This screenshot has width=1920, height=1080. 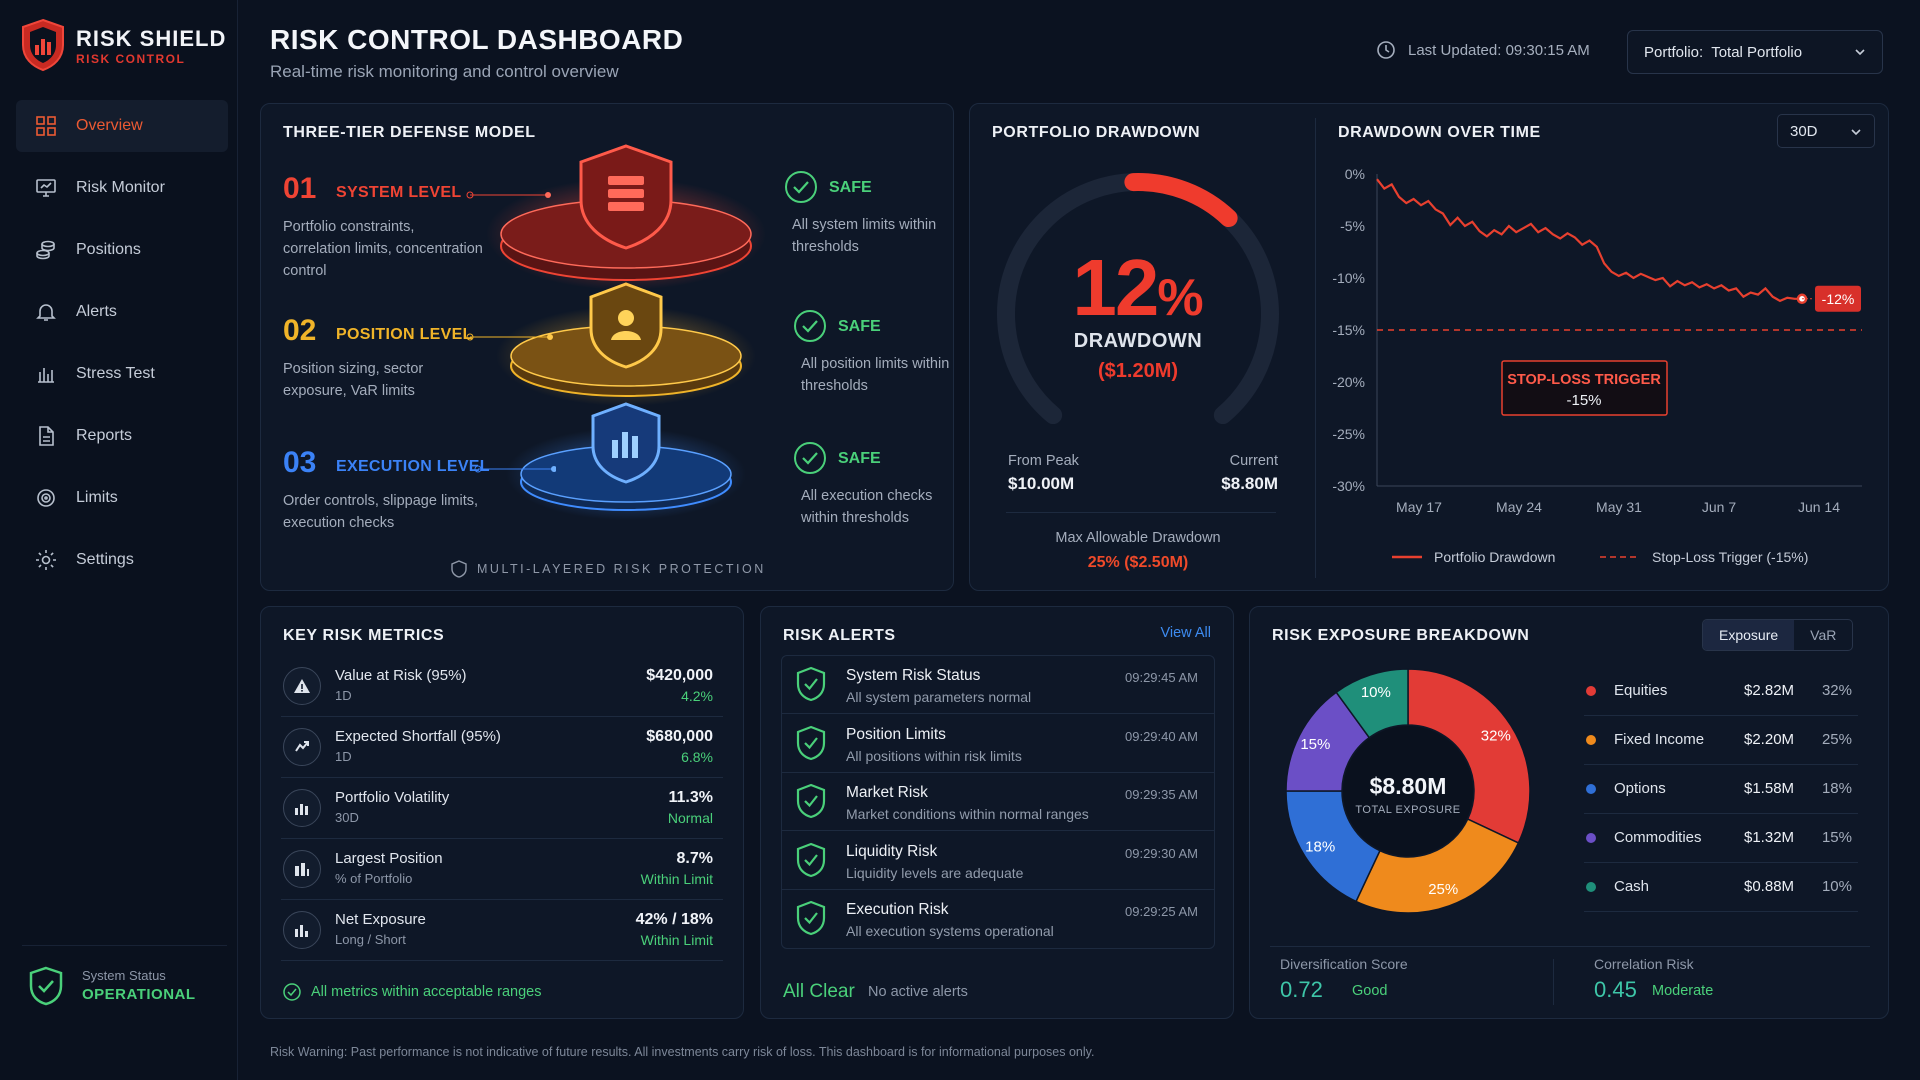 What do you see at coordinates (426, 992) in the screenshot?
I see `metrics-footer-text: All metrics within acceptable ranges` at bounding box center [426, 992].